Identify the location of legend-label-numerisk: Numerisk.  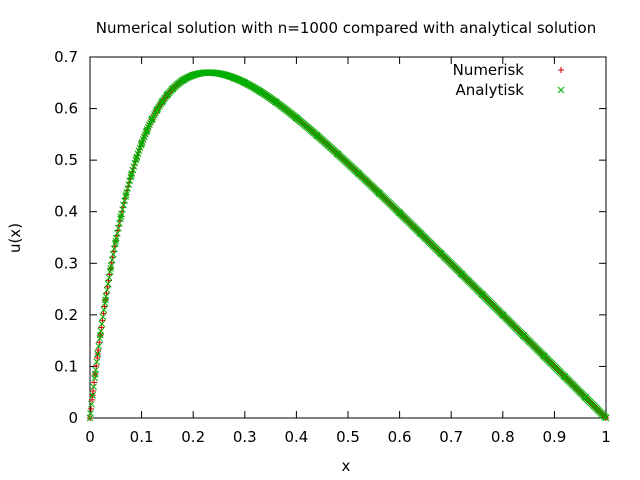
(489, 70).